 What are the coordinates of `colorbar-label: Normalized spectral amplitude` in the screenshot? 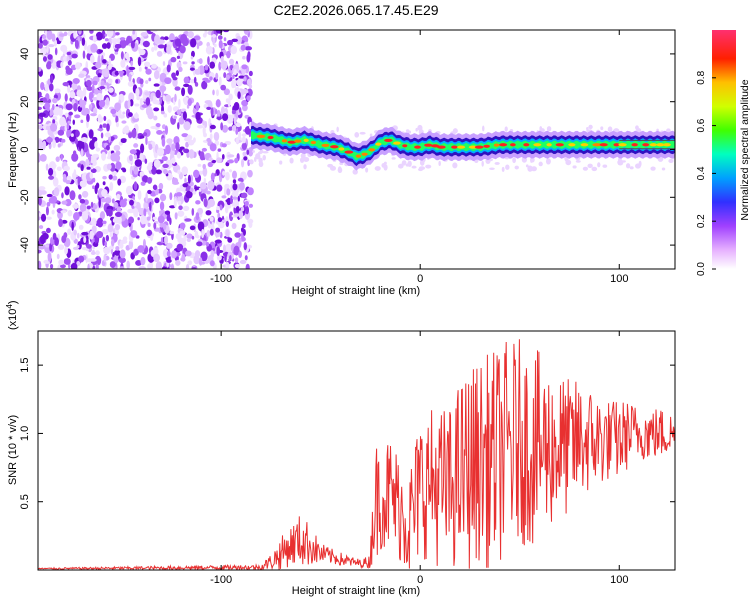 It's located at (744, 149).